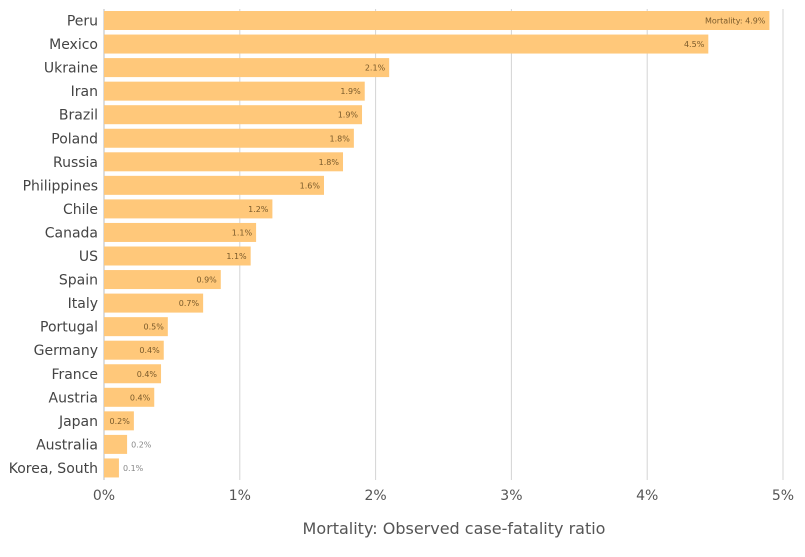 Image resolution: width=805 pixels, height=557 pixels. Describe the element at coordinates (69, 328) in the screenshot. I see `category-label: Portugal` at that location.